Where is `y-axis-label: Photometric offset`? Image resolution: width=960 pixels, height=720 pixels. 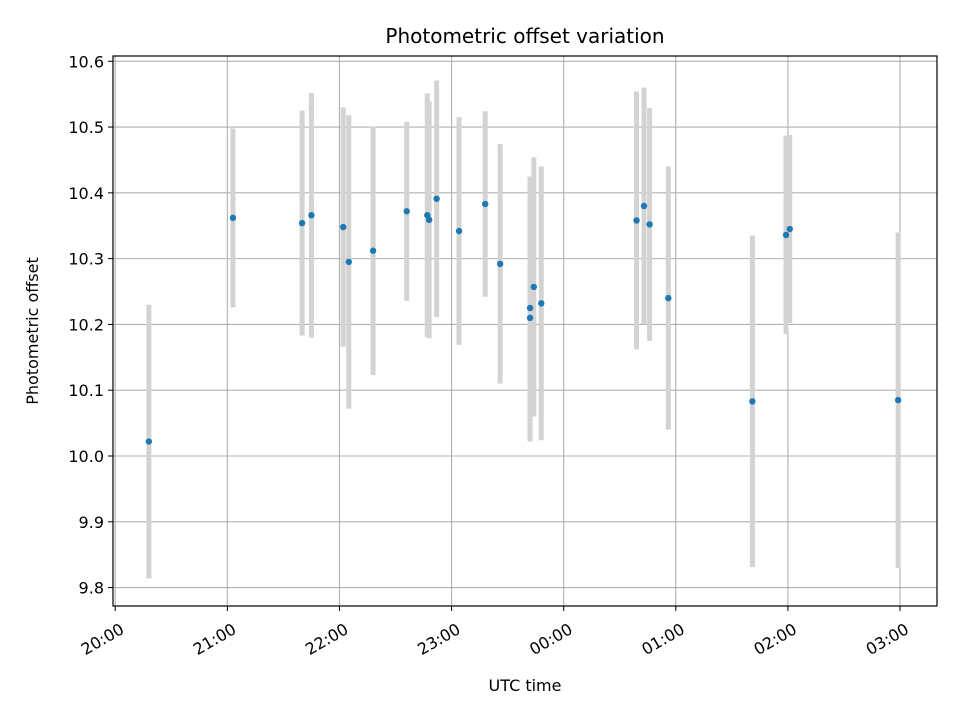
y-axis-label: Photometric offset is located at coordinates (32, 331).